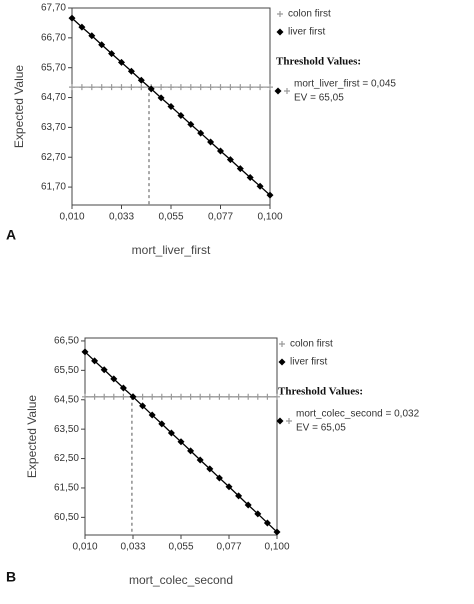 This screenshot has width=474, height=604. What do you see at coordinates (53, 127) in the screenshot?
I see `y-tick-label: 63,70` at bounding box center [53, 127].